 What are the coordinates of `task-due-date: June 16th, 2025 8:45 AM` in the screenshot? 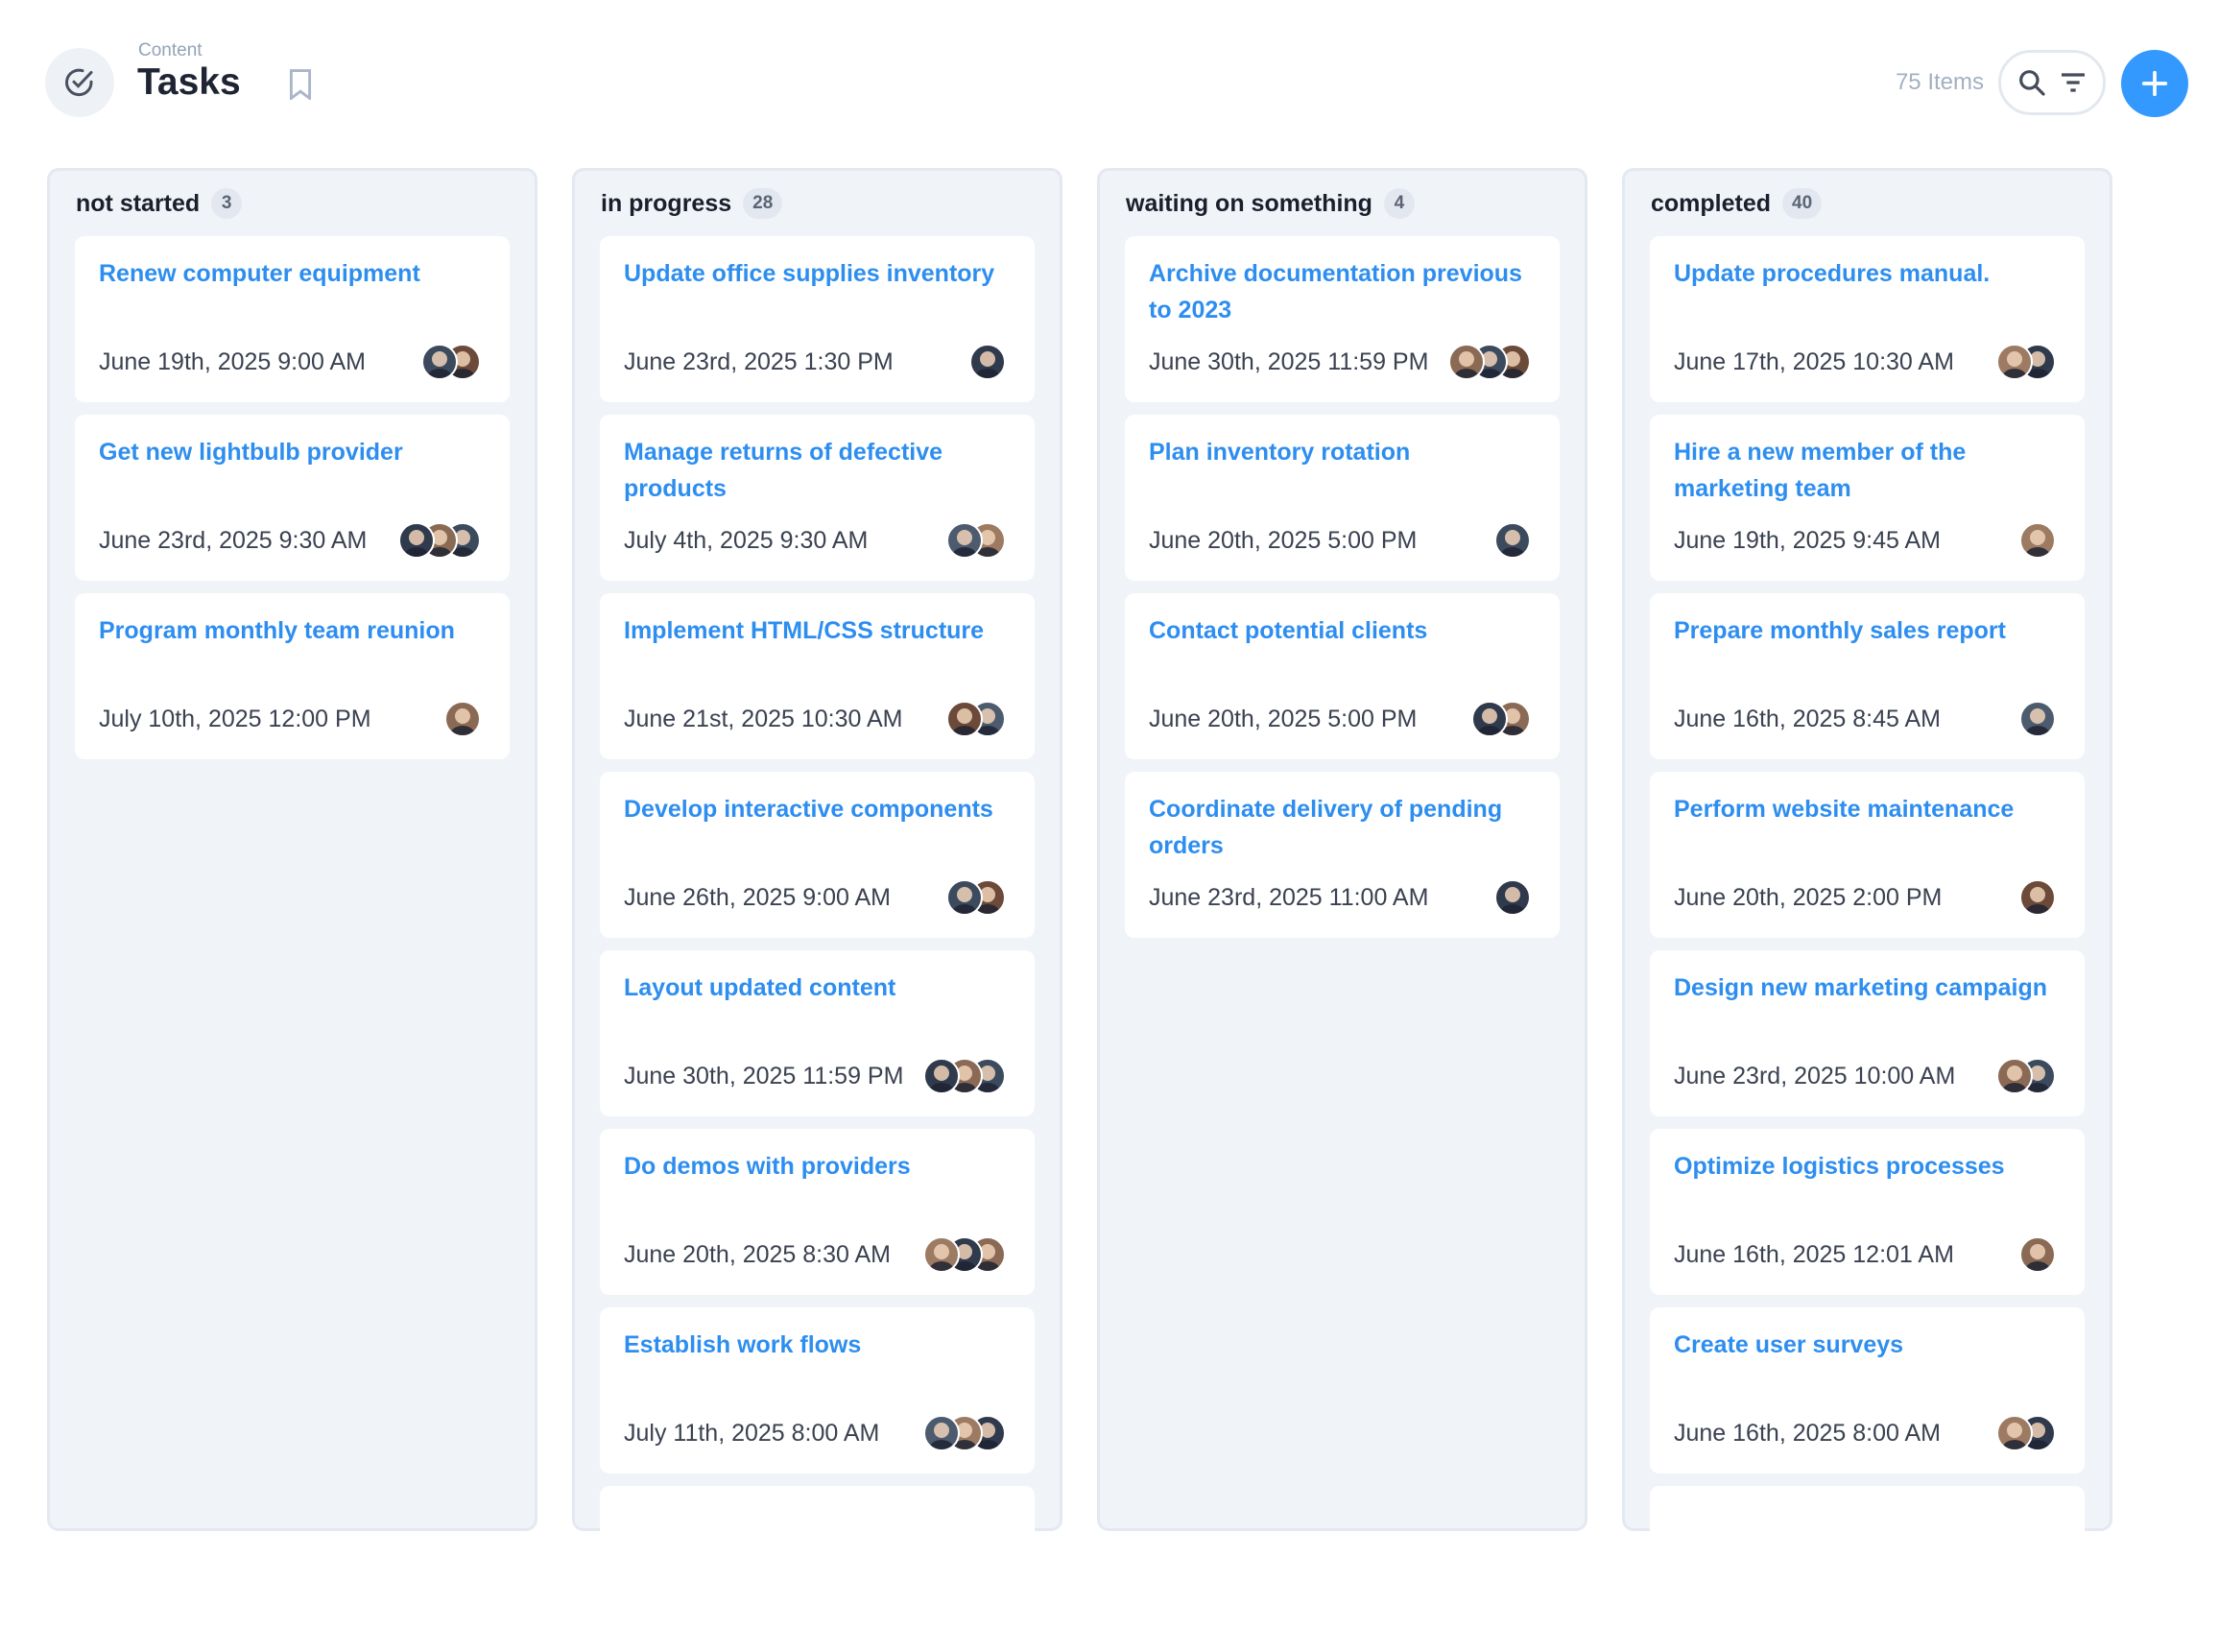 It's located at (1807, 719).